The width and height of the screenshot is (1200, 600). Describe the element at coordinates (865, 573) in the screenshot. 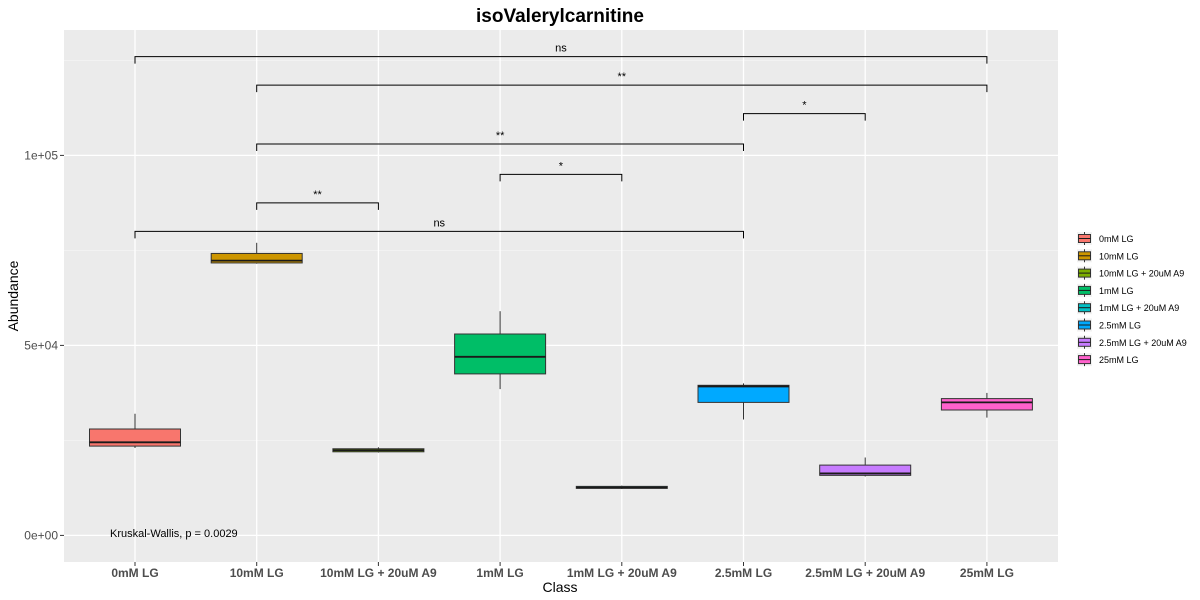

I see `x-tick-label: 2.5mM LG + 20uM A9` at that location.